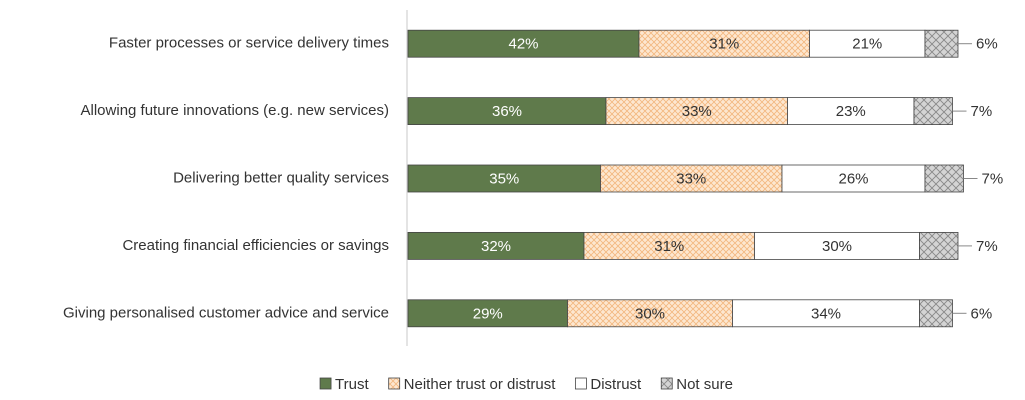 The height and width of the screenshot is (400, 1025). What do you see at coordinates (281, 177) in the screenshot?
I see `category-label: Delivering better quality services` at bounding box center [281, 177].